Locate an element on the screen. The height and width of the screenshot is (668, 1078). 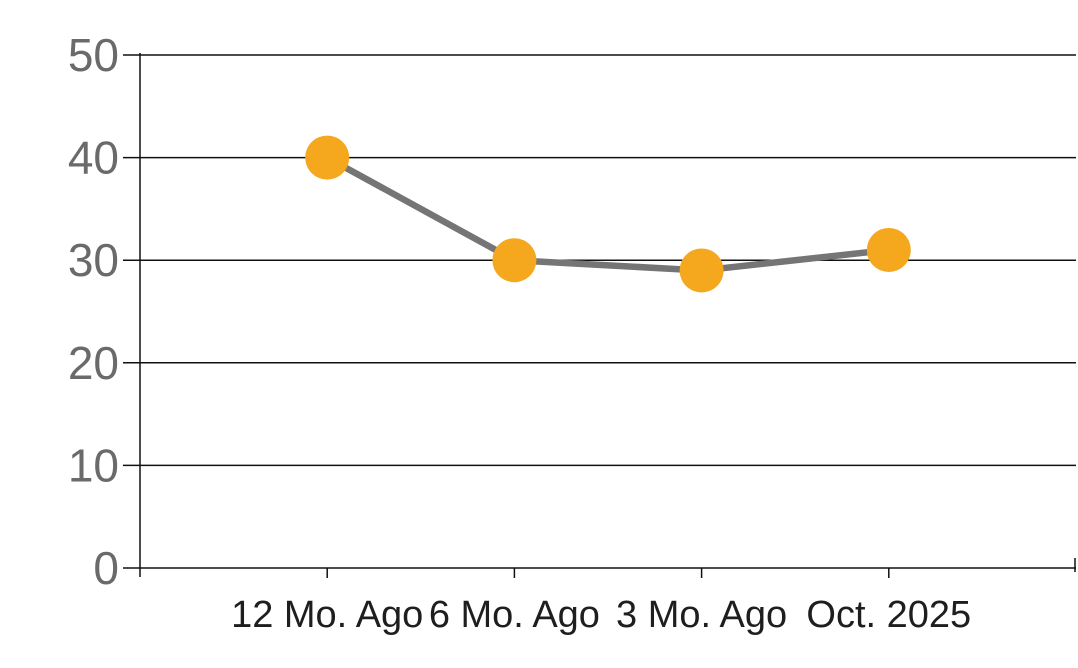
y-axis-tick-label: 40 is located at coordinates (93, 158).